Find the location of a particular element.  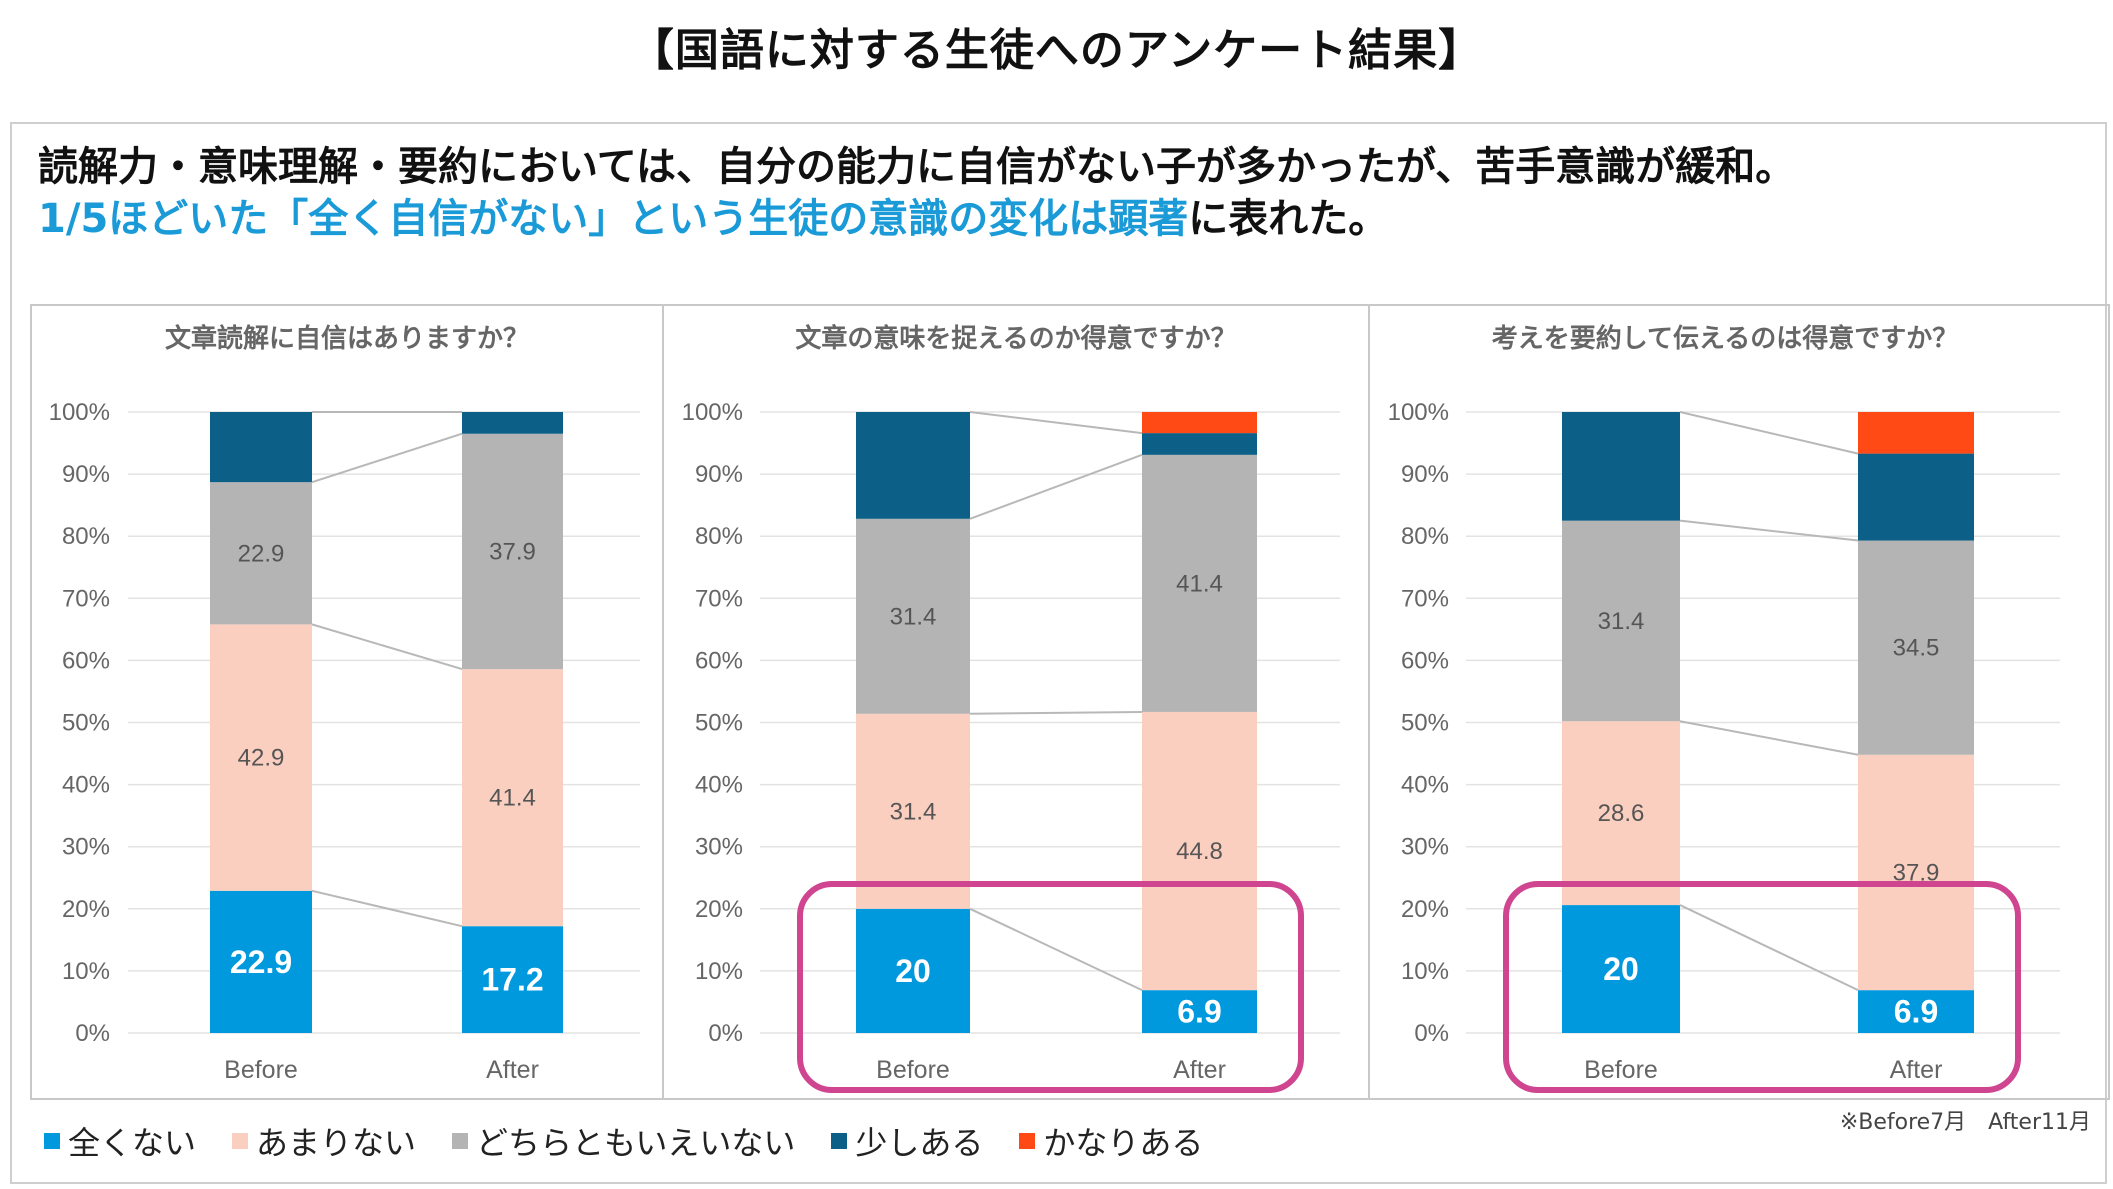

legend-item: どちらともいえいない is located at coordinates (623, 1141).